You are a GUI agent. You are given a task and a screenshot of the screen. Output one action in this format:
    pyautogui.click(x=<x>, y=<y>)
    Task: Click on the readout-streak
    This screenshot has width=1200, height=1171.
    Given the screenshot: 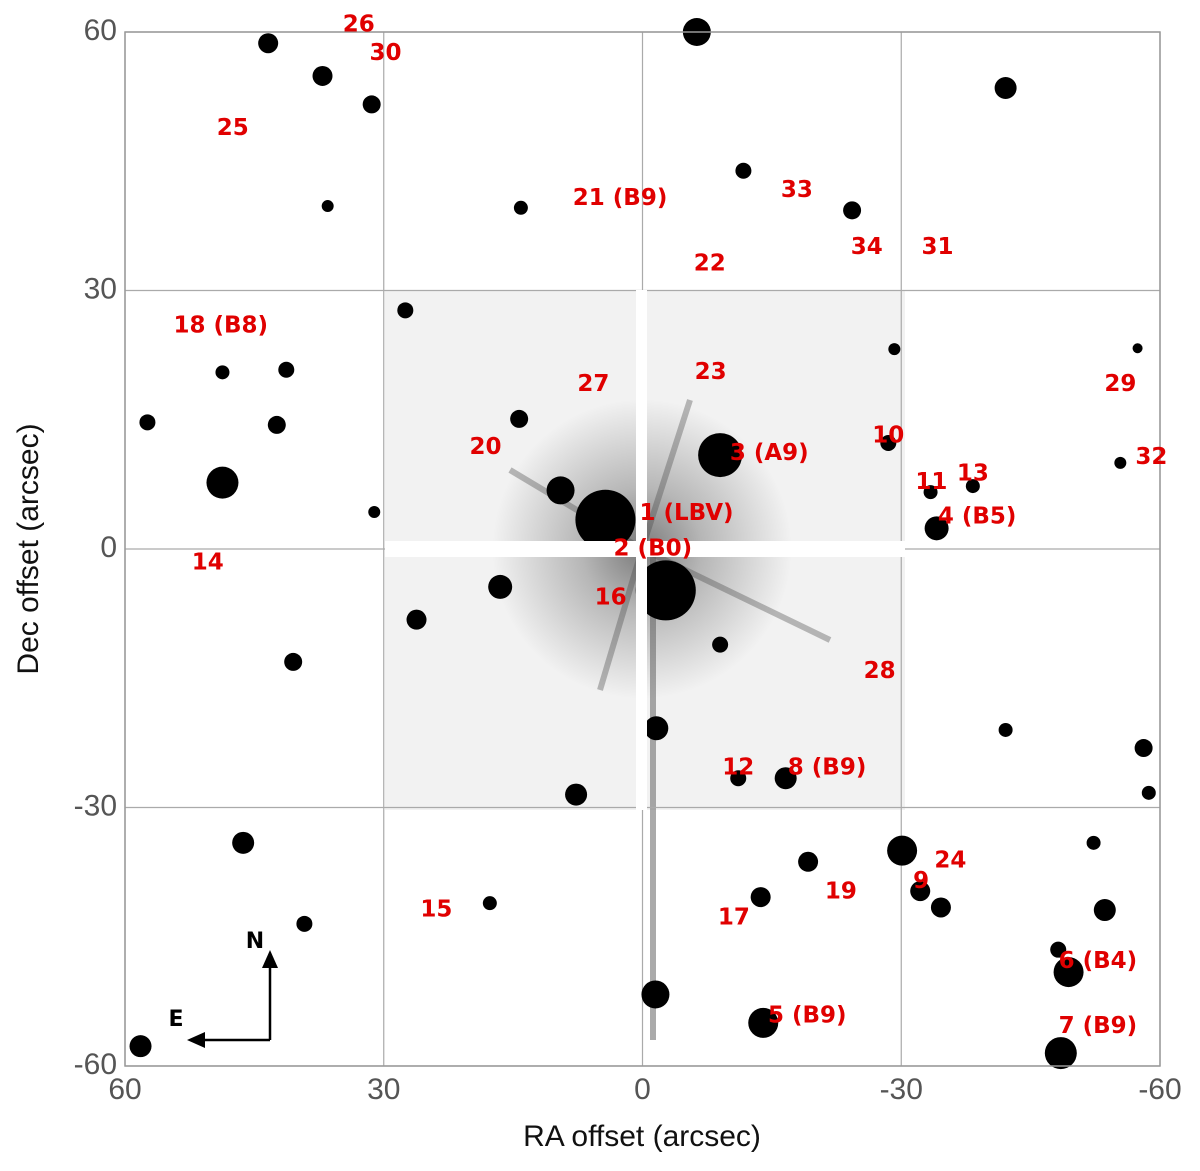 What is the action you would take?
    pyautogui.click(x=653, y=790)
    